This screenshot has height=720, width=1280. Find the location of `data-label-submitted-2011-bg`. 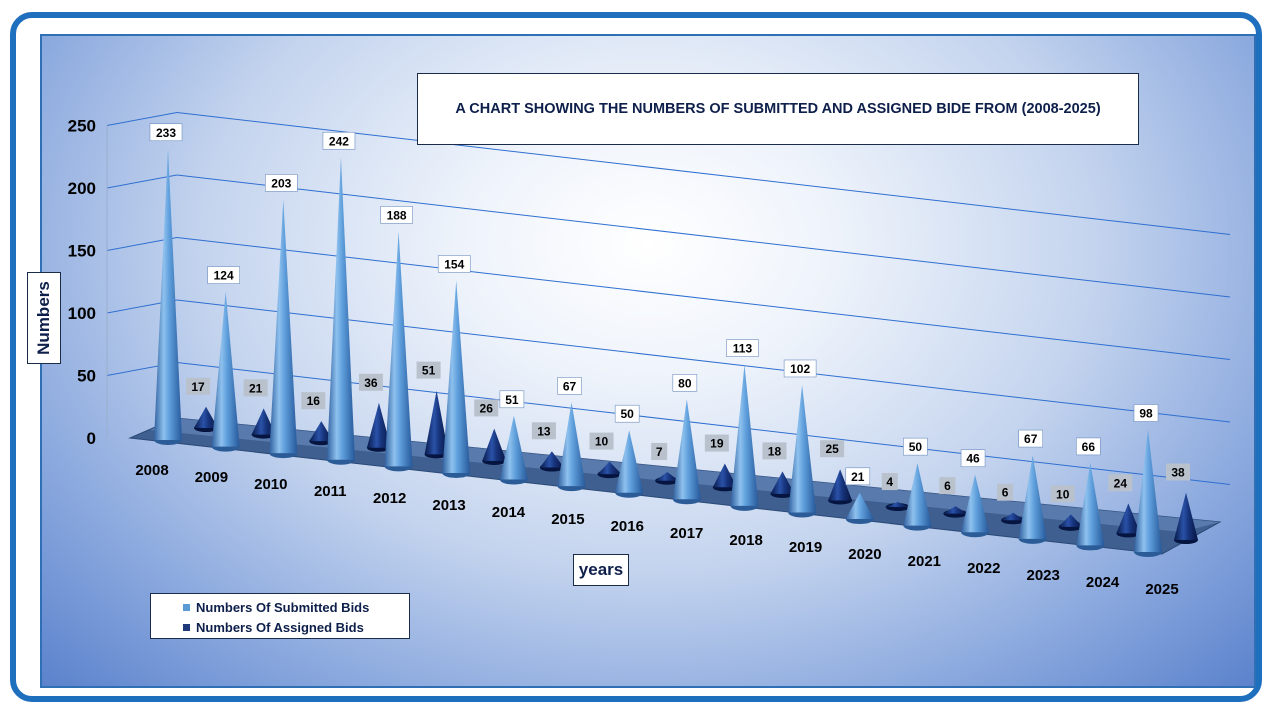

data-label-submitted-2011-bg is located at coordinates (339, 140).